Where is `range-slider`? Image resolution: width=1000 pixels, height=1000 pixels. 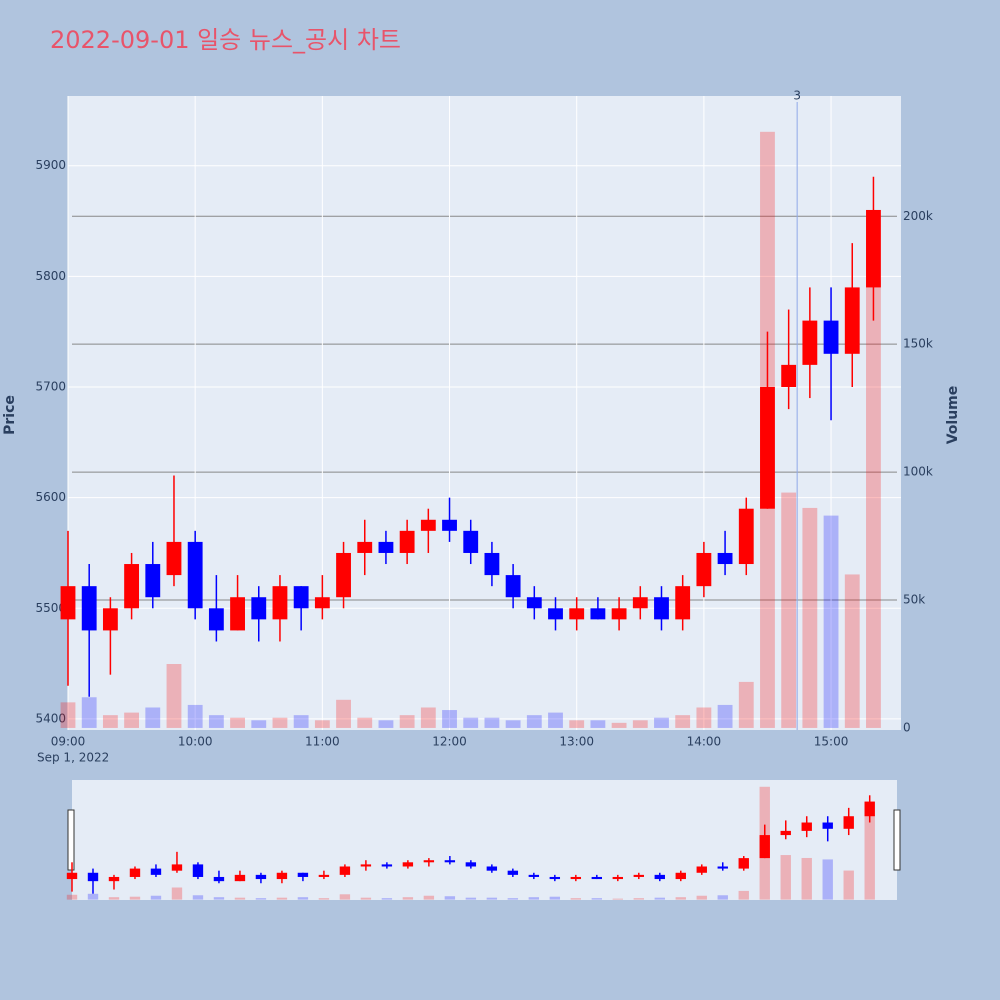
range-slider is located at coordinates (484, 840).